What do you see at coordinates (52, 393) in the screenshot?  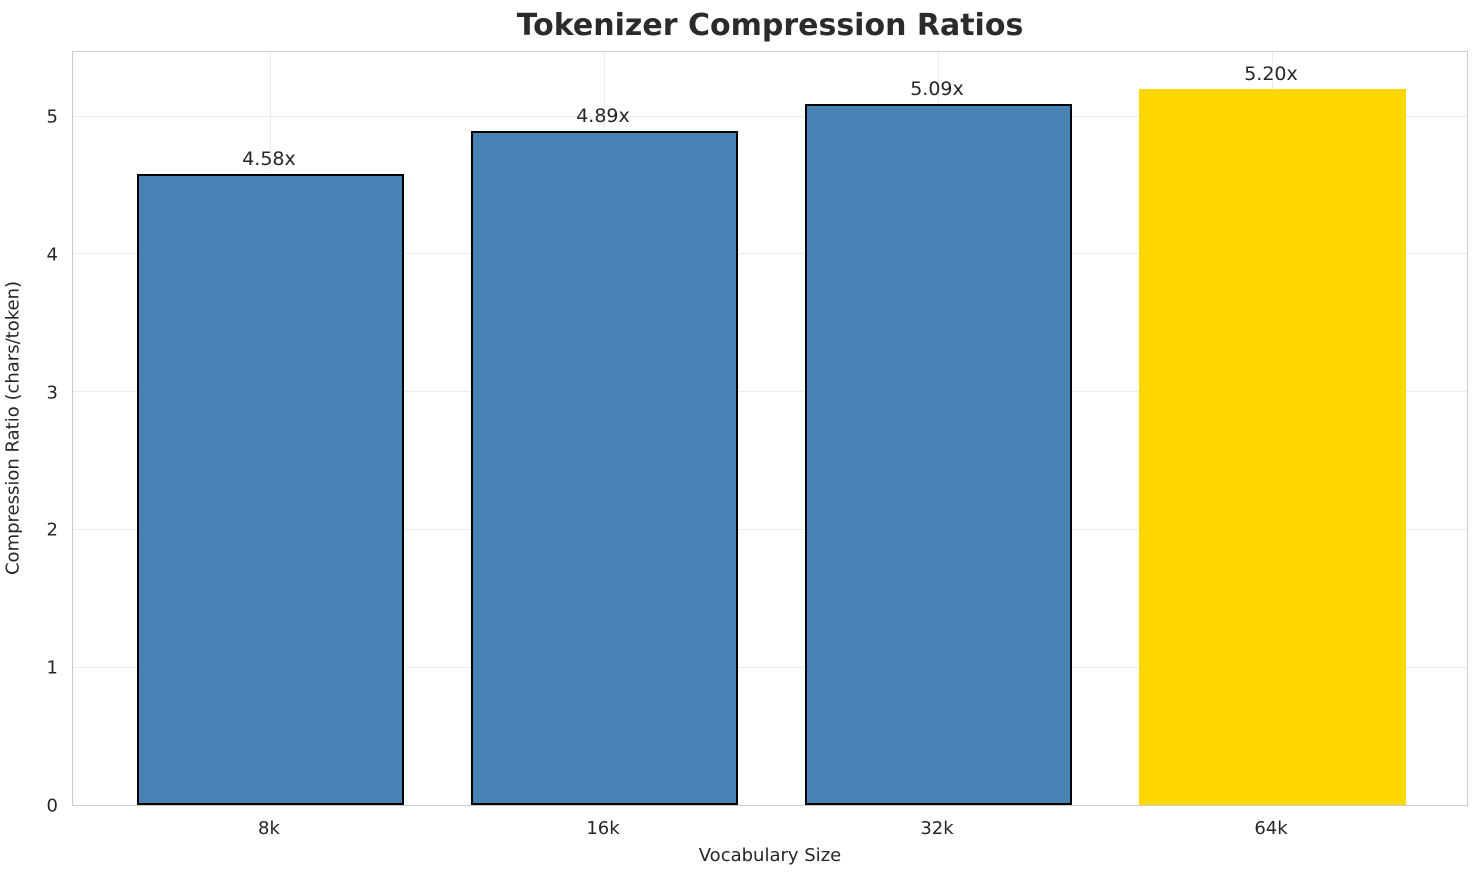 I see `y-tick-label-3: 3` at bounding box center [52, 393].